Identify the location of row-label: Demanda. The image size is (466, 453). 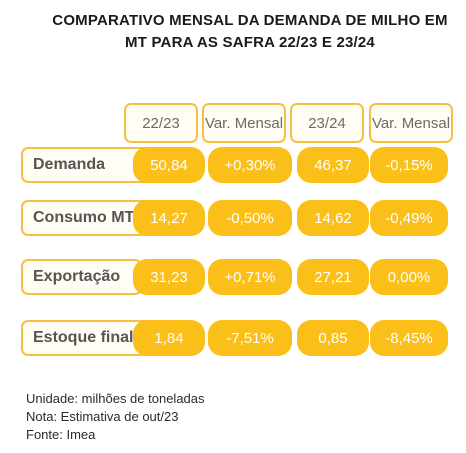
(86, 165).